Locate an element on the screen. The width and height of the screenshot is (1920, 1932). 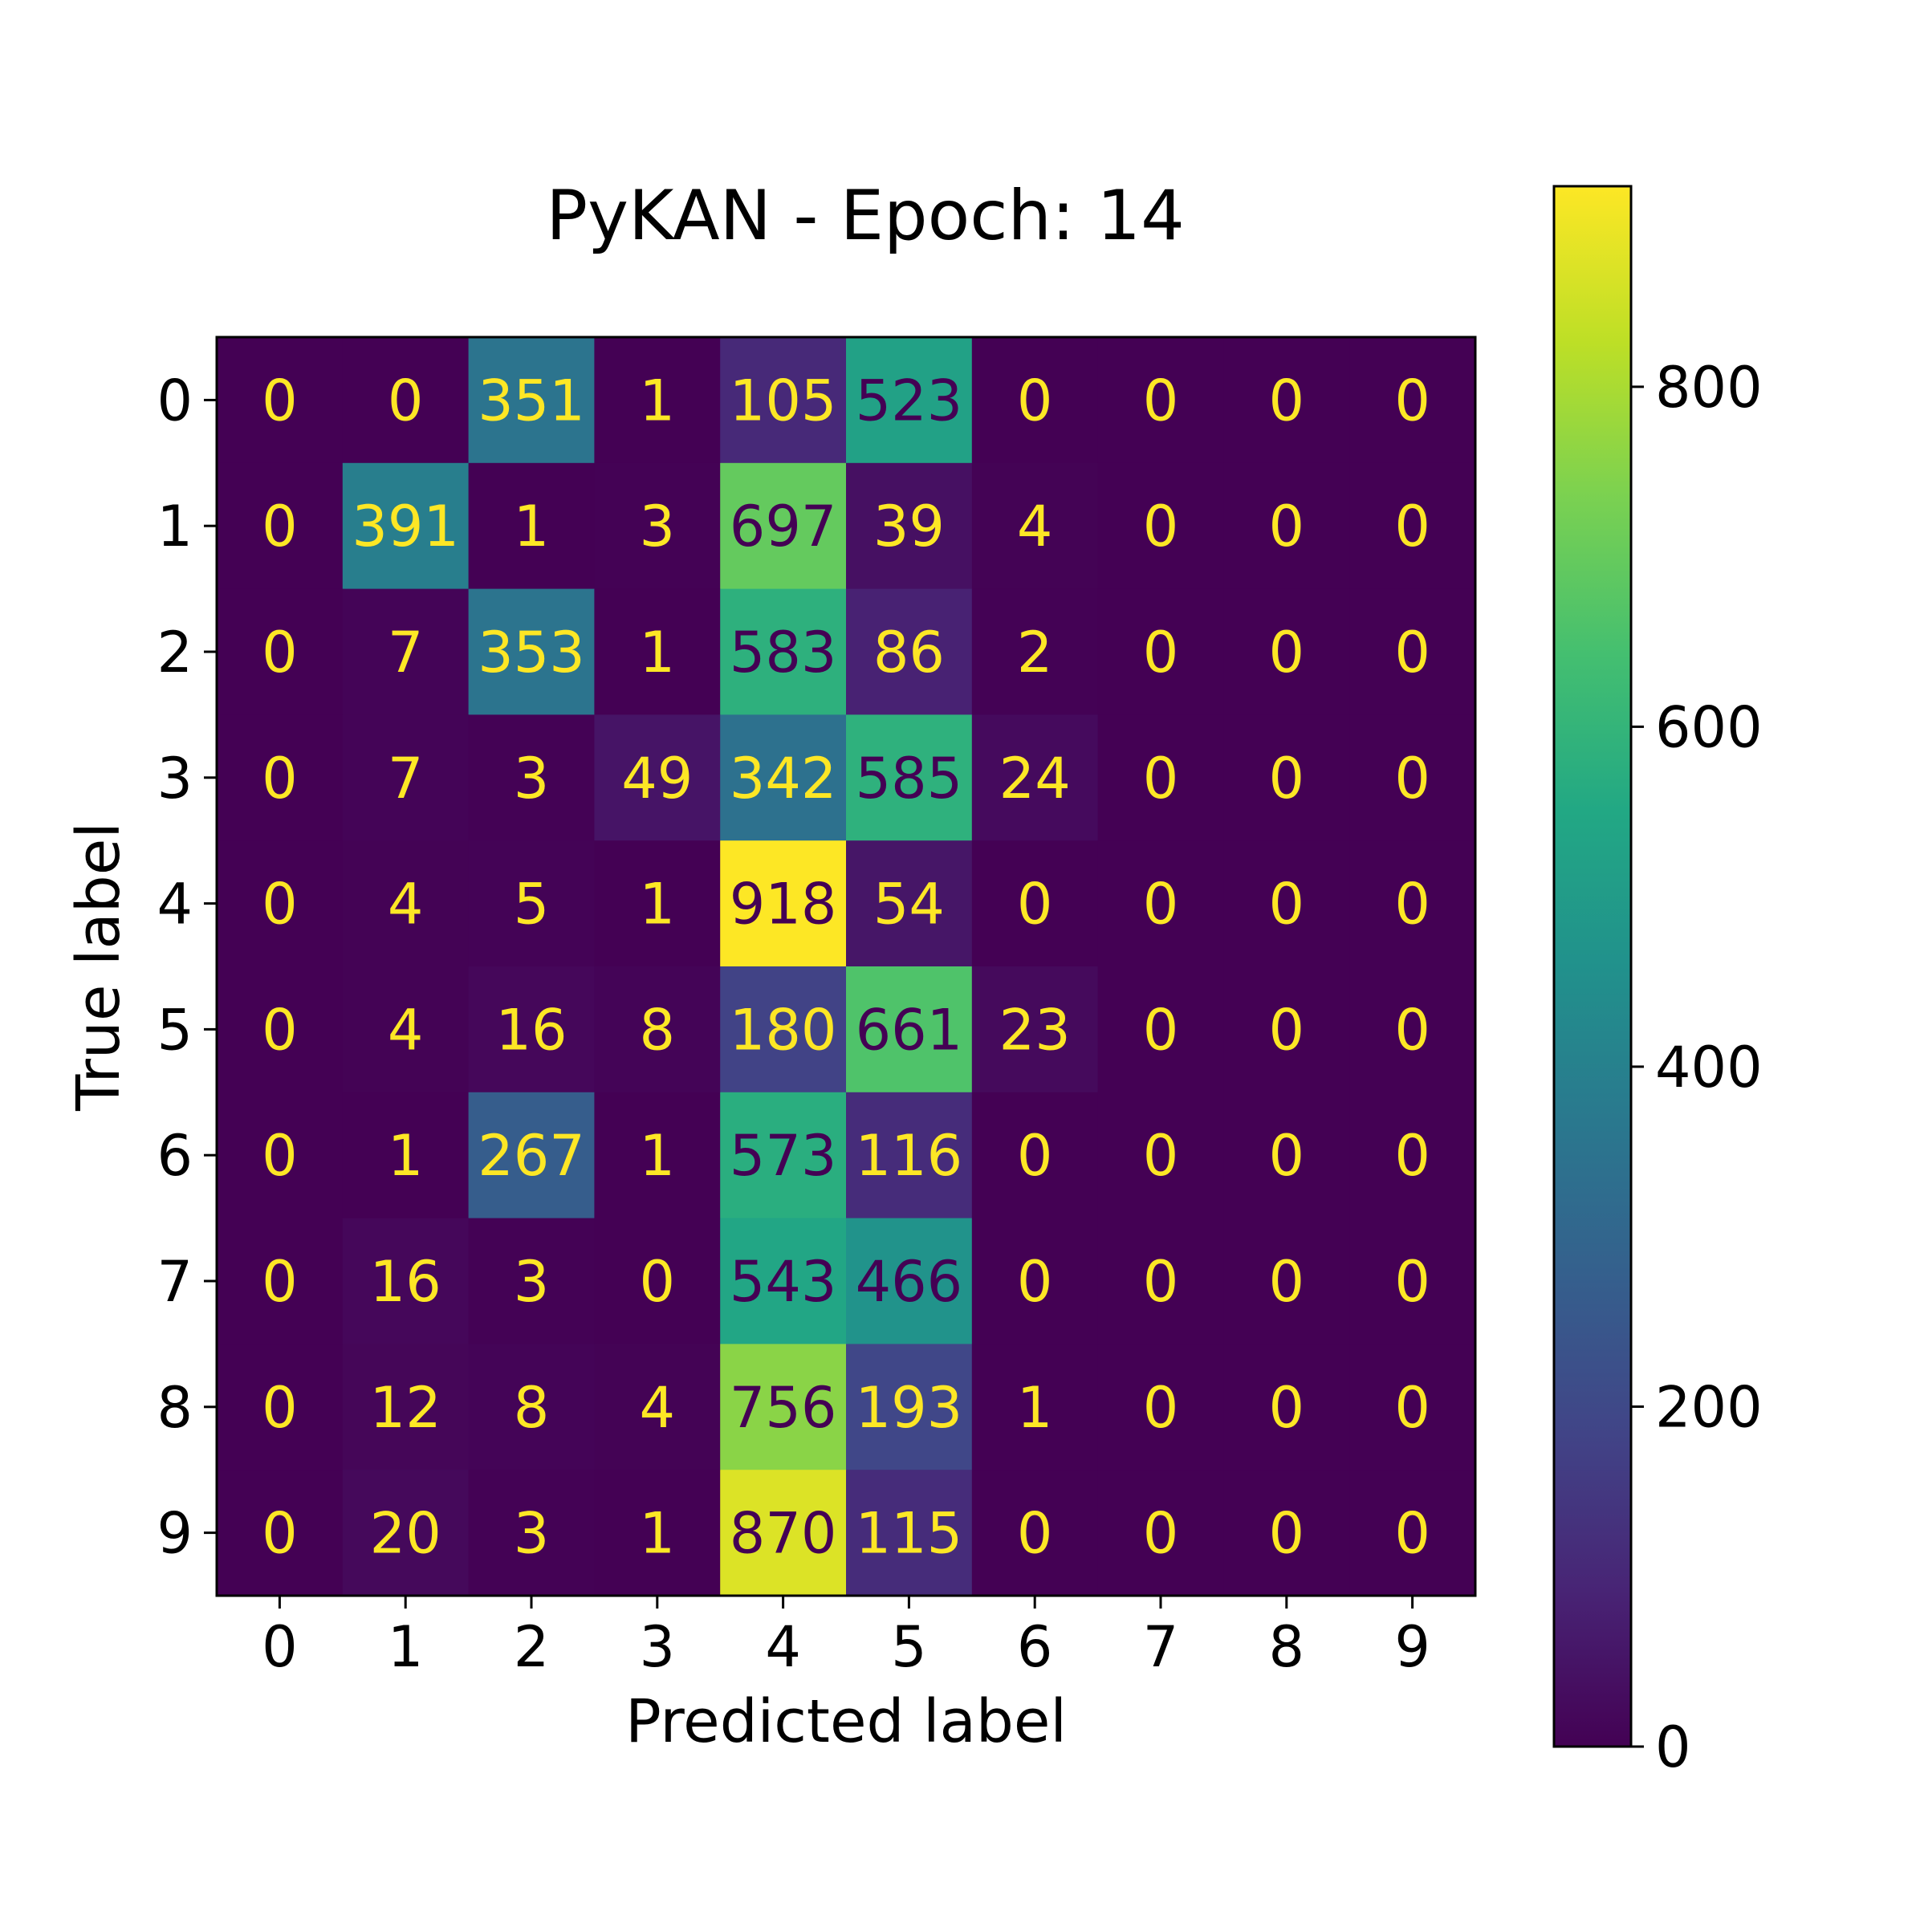
y-tick-label: 3 is located at coordinates (175, 778).